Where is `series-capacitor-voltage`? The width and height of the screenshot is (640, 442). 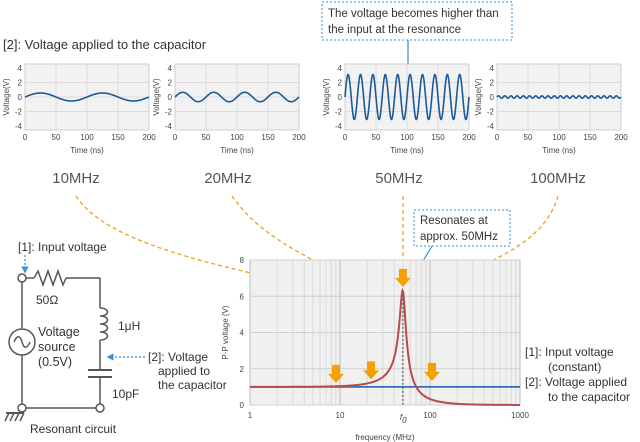 series-capacitor-voltage is located at coordinates (385, 347).